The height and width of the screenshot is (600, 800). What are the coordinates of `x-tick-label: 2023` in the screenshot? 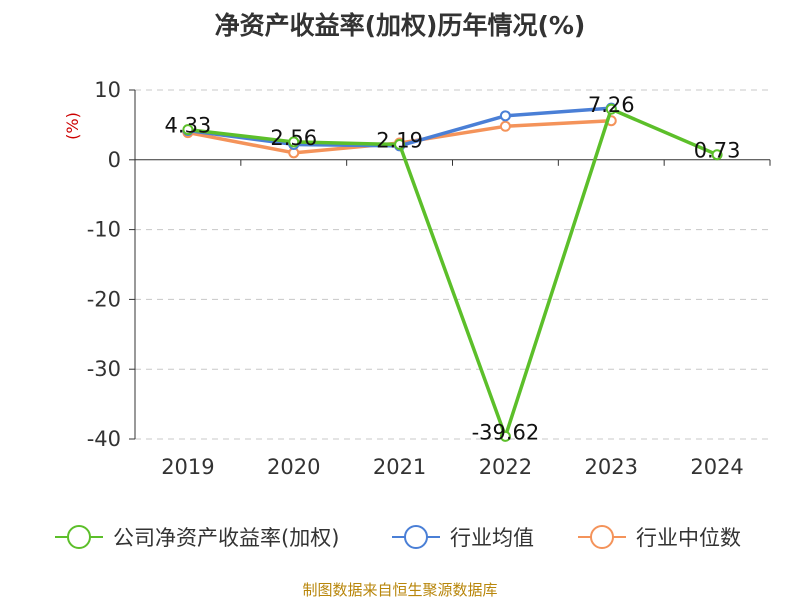 It's located at (611, 467).